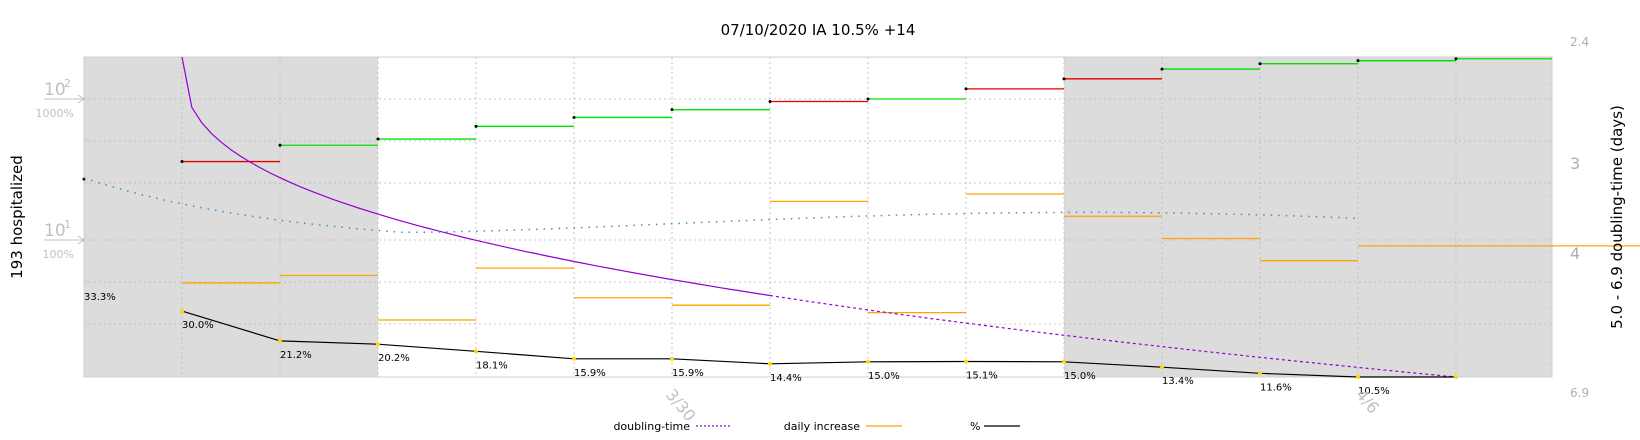 This screenshot has width=1640, height=440. Describe the element at coordinates (982, 375) in the screenshot. I see `percent-label: 15.1%` at that location.